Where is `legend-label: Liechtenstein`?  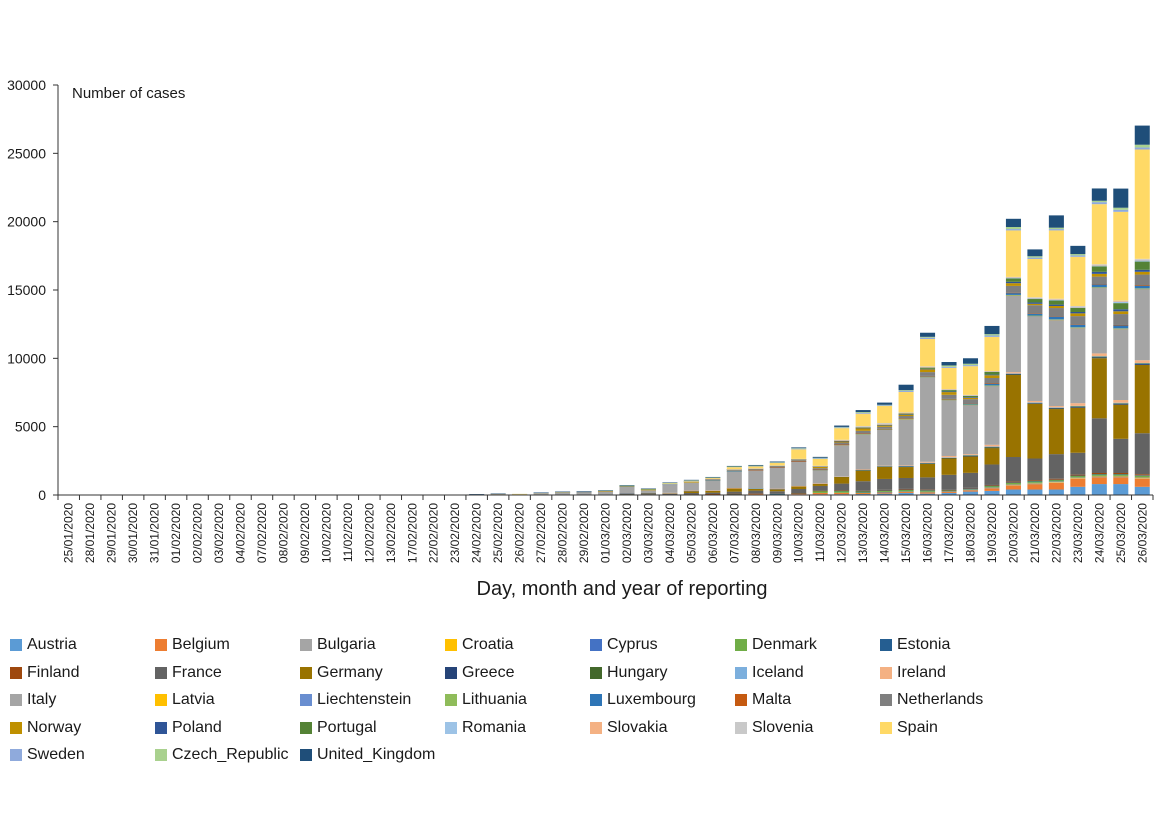 legend-label: Liechtenstein is located at coordinates (364, 699).